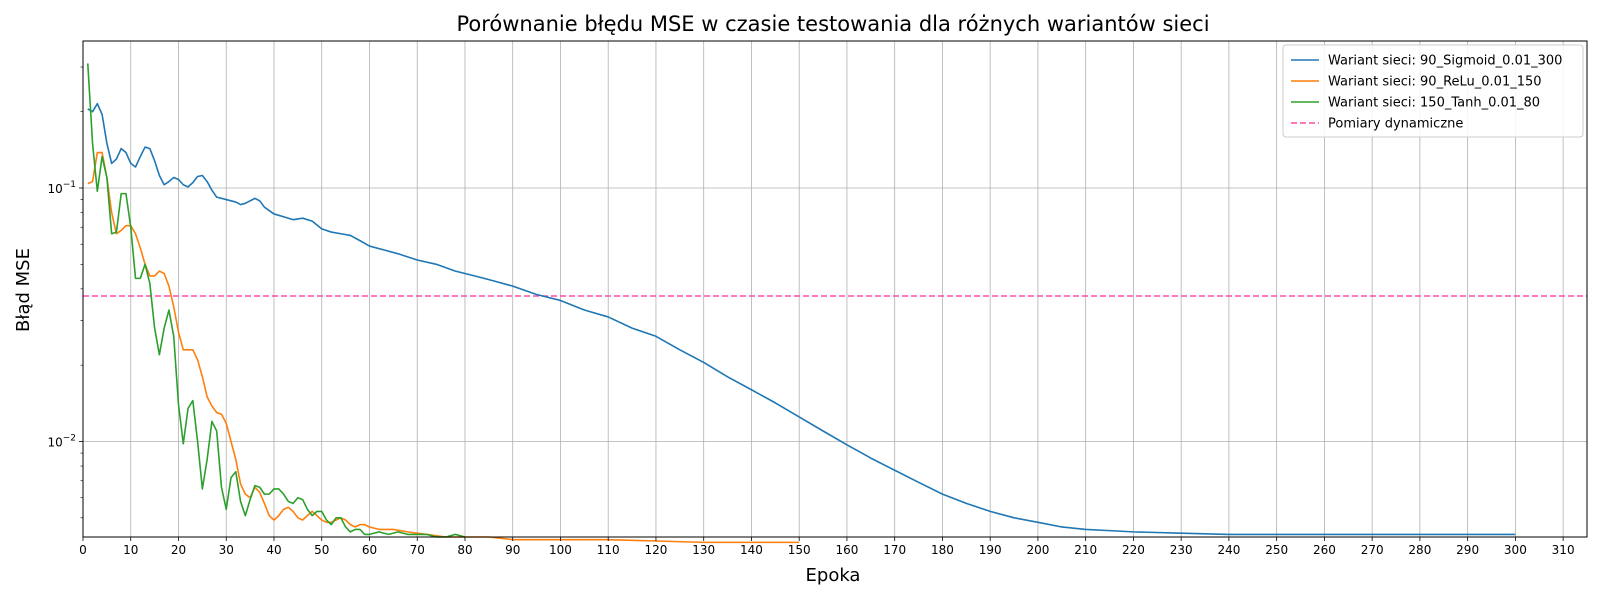 Image resolution: width=1600 pixels, height=600 pixels. Describe the element at coordinates (369, 550) in the screenshot. I see `x-tick-label: 60` at that location.